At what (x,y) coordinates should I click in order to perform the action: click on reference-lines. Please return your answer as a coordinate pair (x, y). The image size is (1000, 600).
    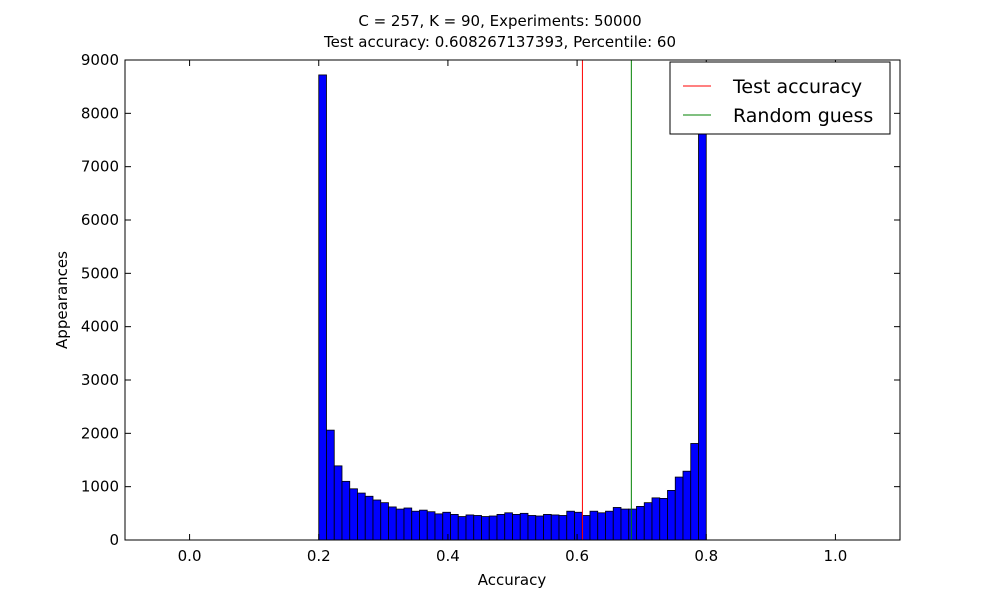
    Looking at the image, I should click on (606, 300).